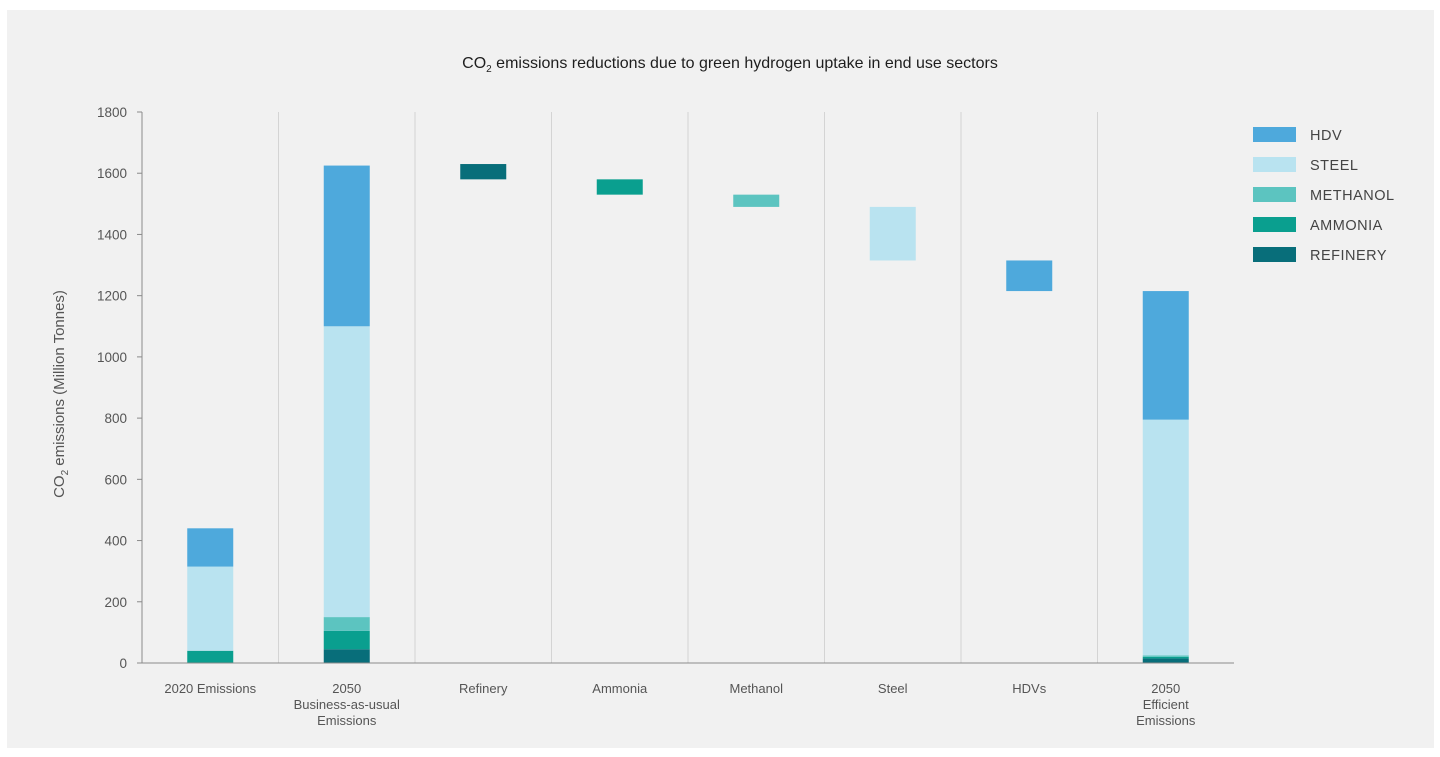 This screenshot has height=757, width=1440. I want to click on legend-swatch-steel, so click(1274, 164).